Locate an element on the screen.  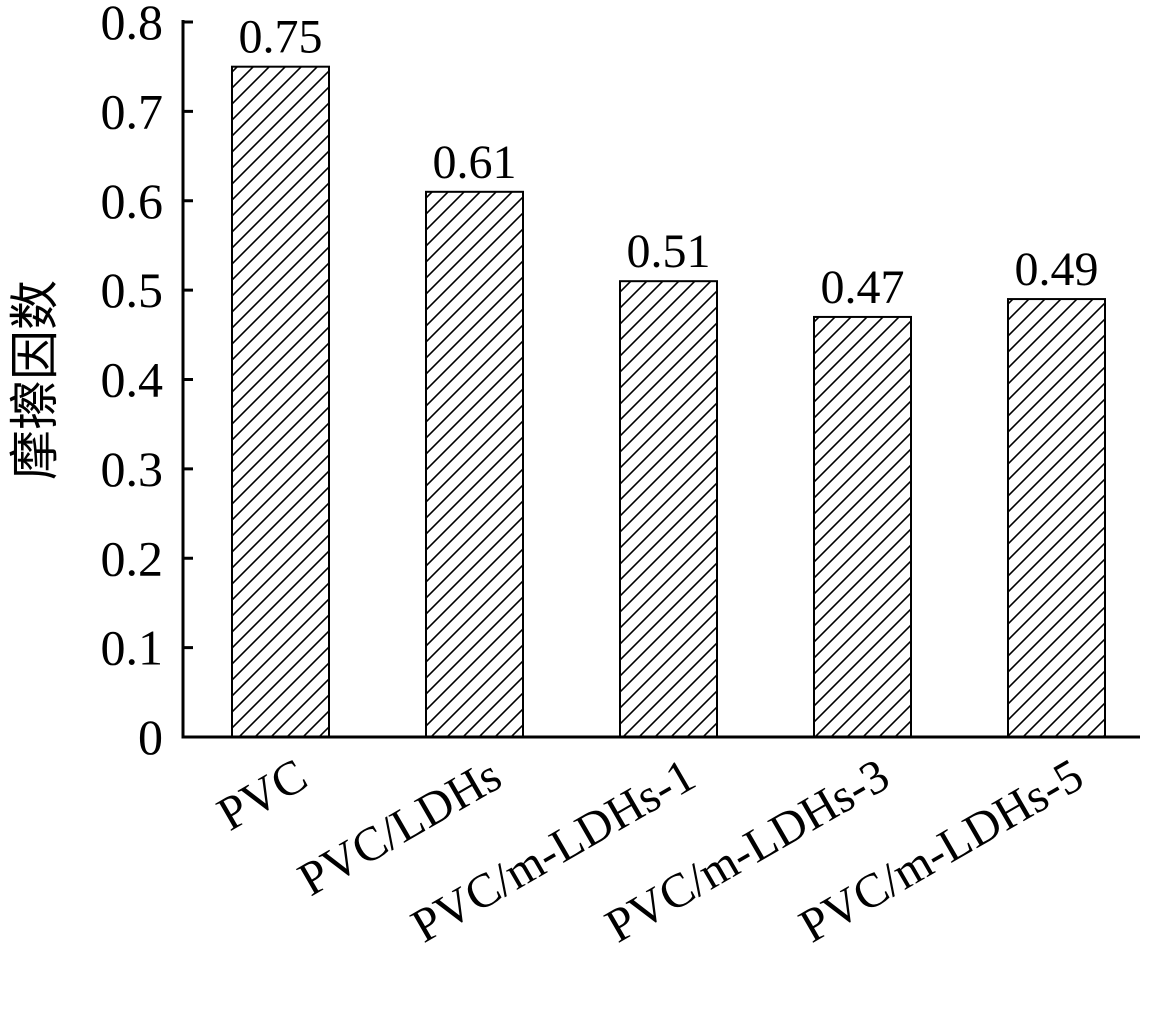
y-tick-label-8: 0.8 is located at coordinates (132, 25).